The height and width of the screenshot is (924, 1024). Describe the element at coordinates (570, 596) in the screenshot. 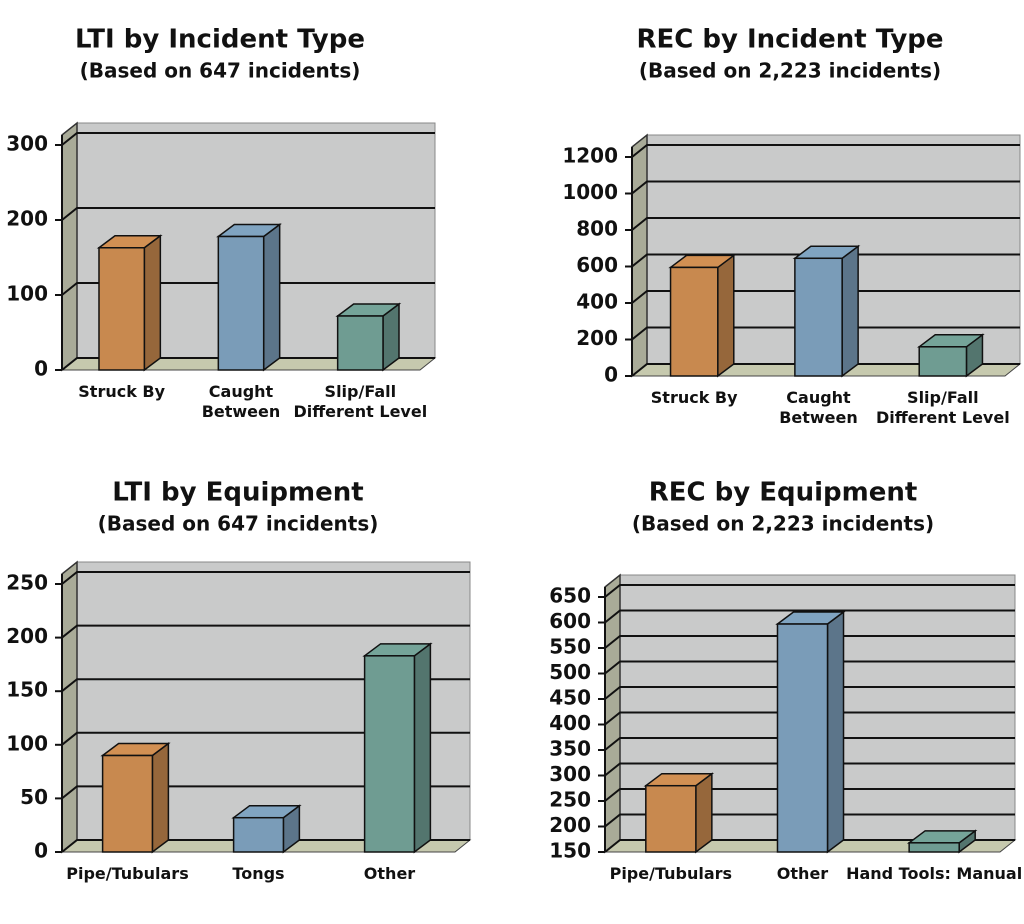

I see `y-tick-label: 650` at that location.